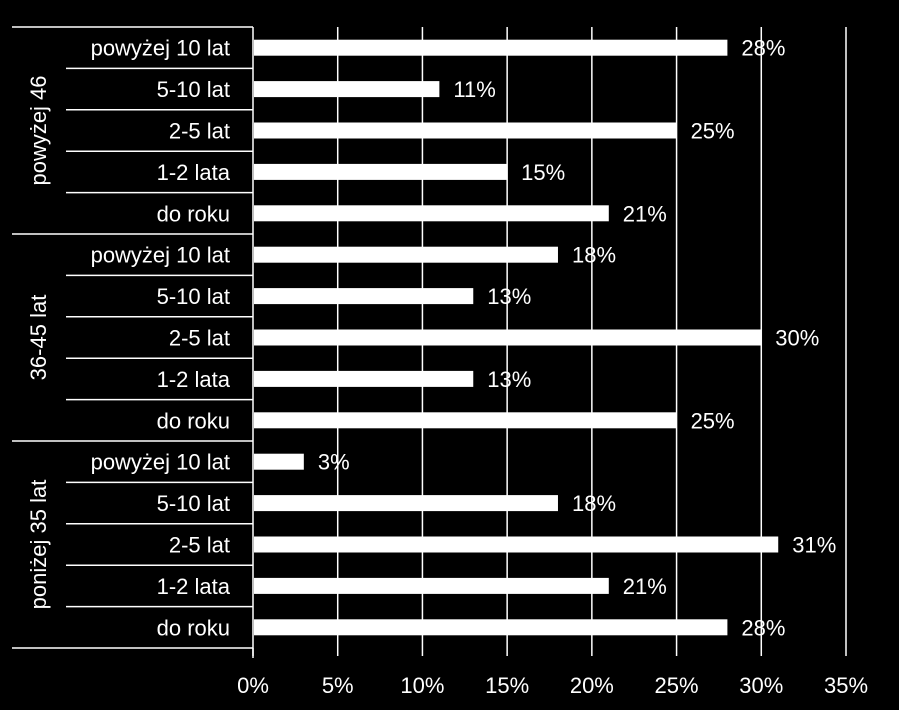 Image resolution: width=899 pixels, height=710 pixels. What do you see at coordinates (422, 685) in the screenshot?
I see `x-tick-label: 10%` at bounding box center [422, 685].